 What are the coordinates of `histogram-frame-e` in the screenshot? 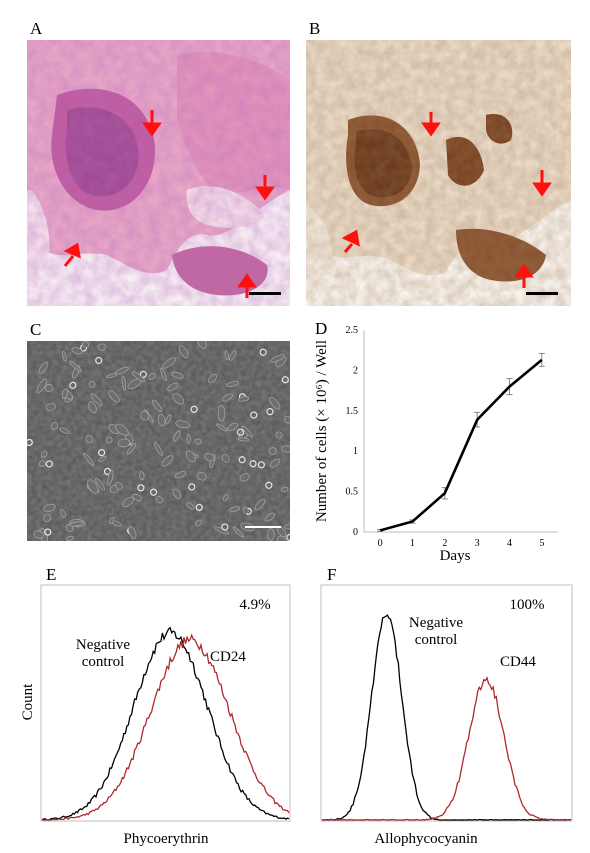 It's located at (165, 703).